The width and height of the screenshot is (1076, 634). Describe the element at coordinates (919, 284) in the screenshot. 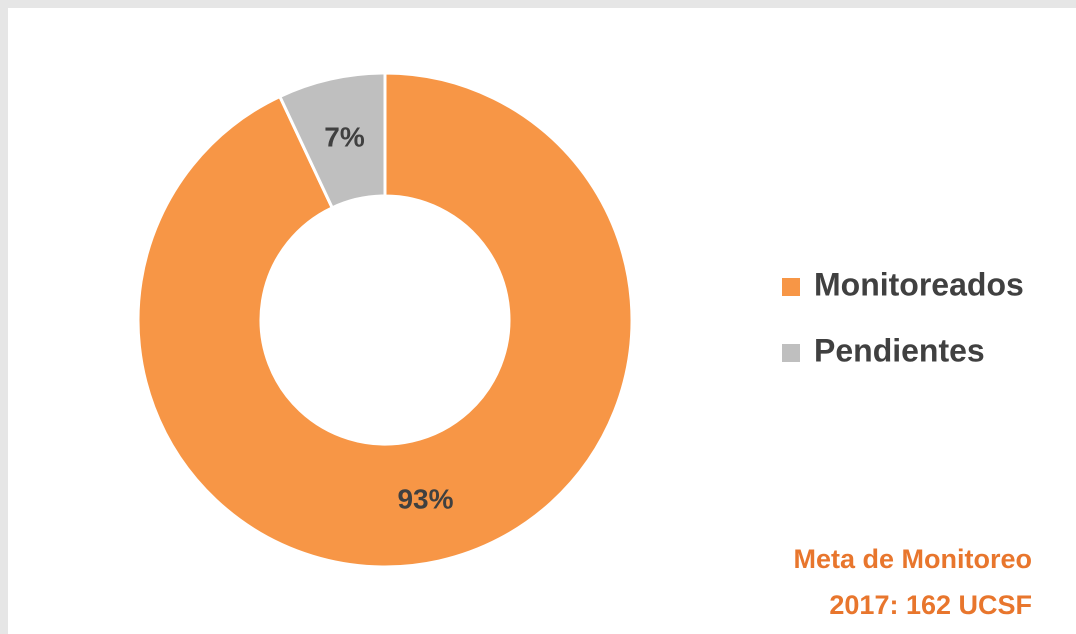

I see `legend-label: Monitoreados` at that location.